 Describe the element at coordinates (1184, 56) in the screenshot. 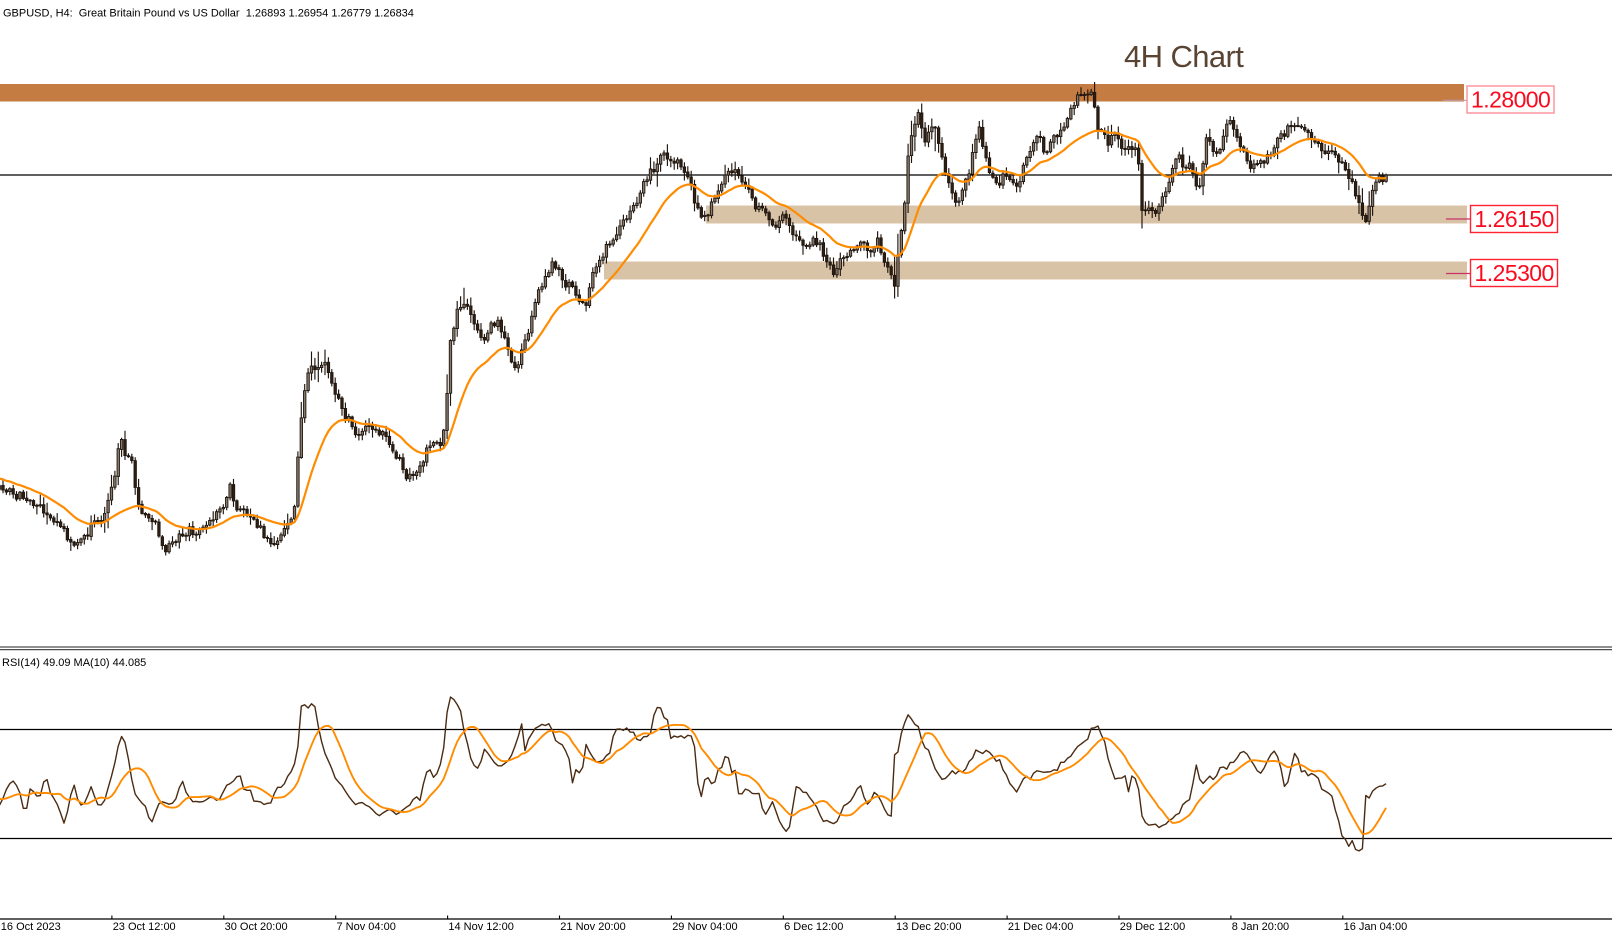

I see `svg-text: 4H Chart` at that location.